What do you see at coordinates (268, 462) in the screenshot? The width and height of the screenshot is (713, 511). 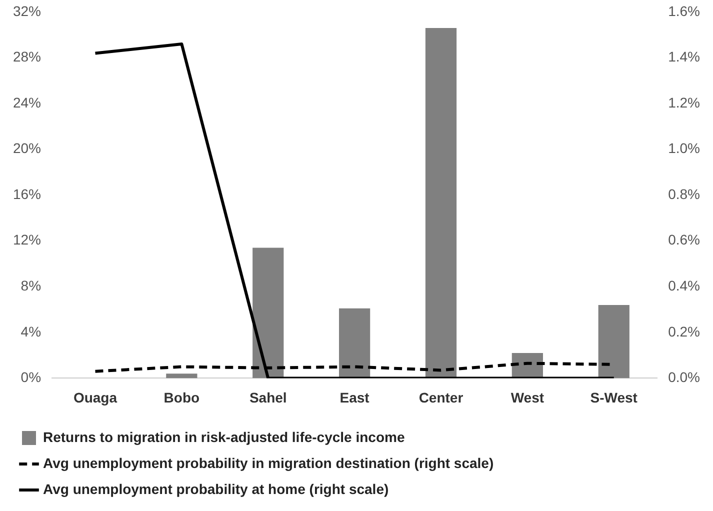 I see `legend-label: Avg unemployment probability in migration destination (right scale)` at bounding box center [268, 462].